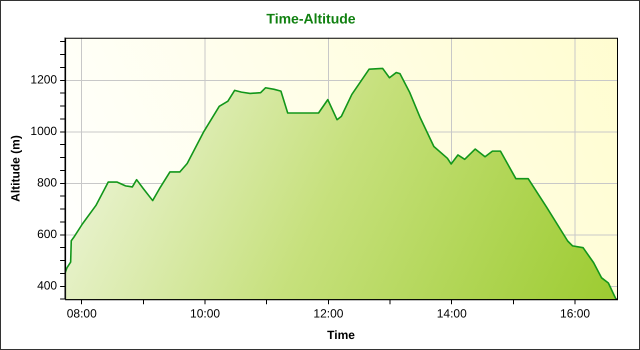  What do you see at coordinates (47, 183) in the screenshot?
I see `y-tick-label: 800` at bounding box center [47, 183].